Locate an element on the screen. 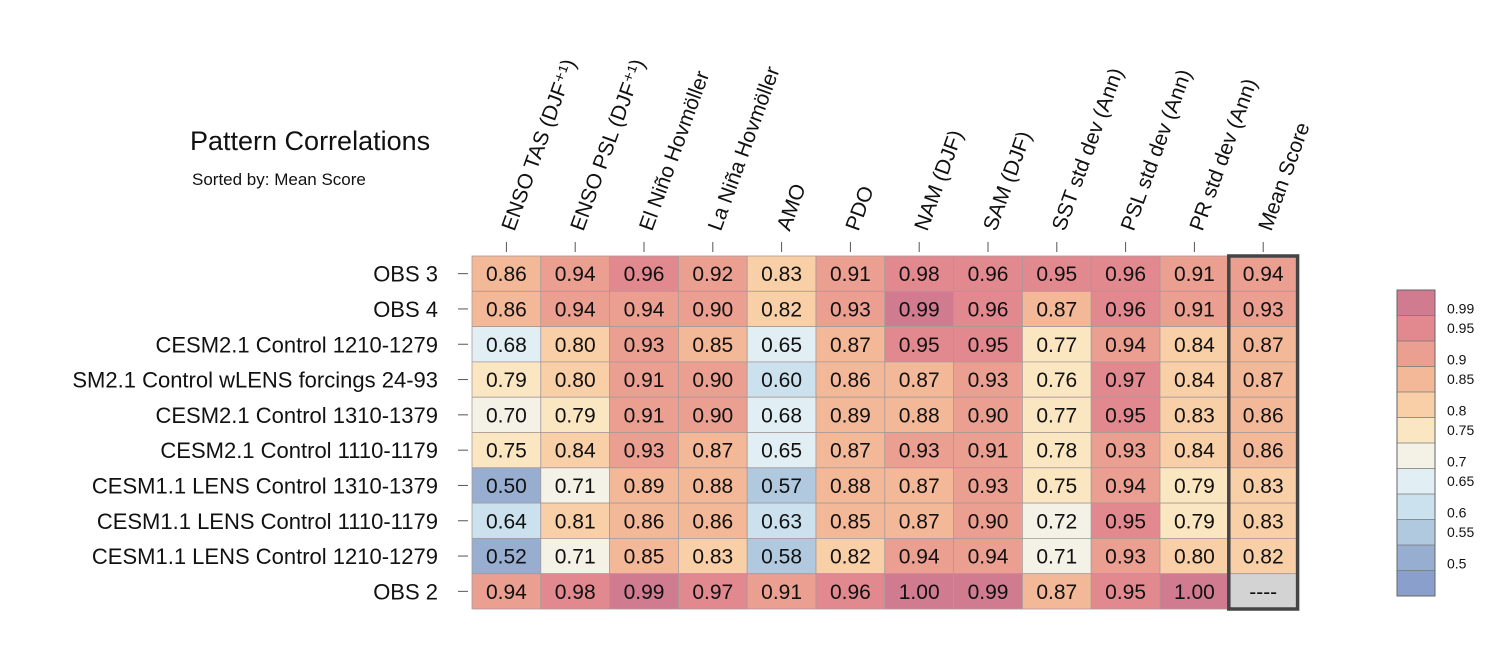  row-label: CESM1.1 LENS Control 1110-1179 is located at coordinates (267, 521).